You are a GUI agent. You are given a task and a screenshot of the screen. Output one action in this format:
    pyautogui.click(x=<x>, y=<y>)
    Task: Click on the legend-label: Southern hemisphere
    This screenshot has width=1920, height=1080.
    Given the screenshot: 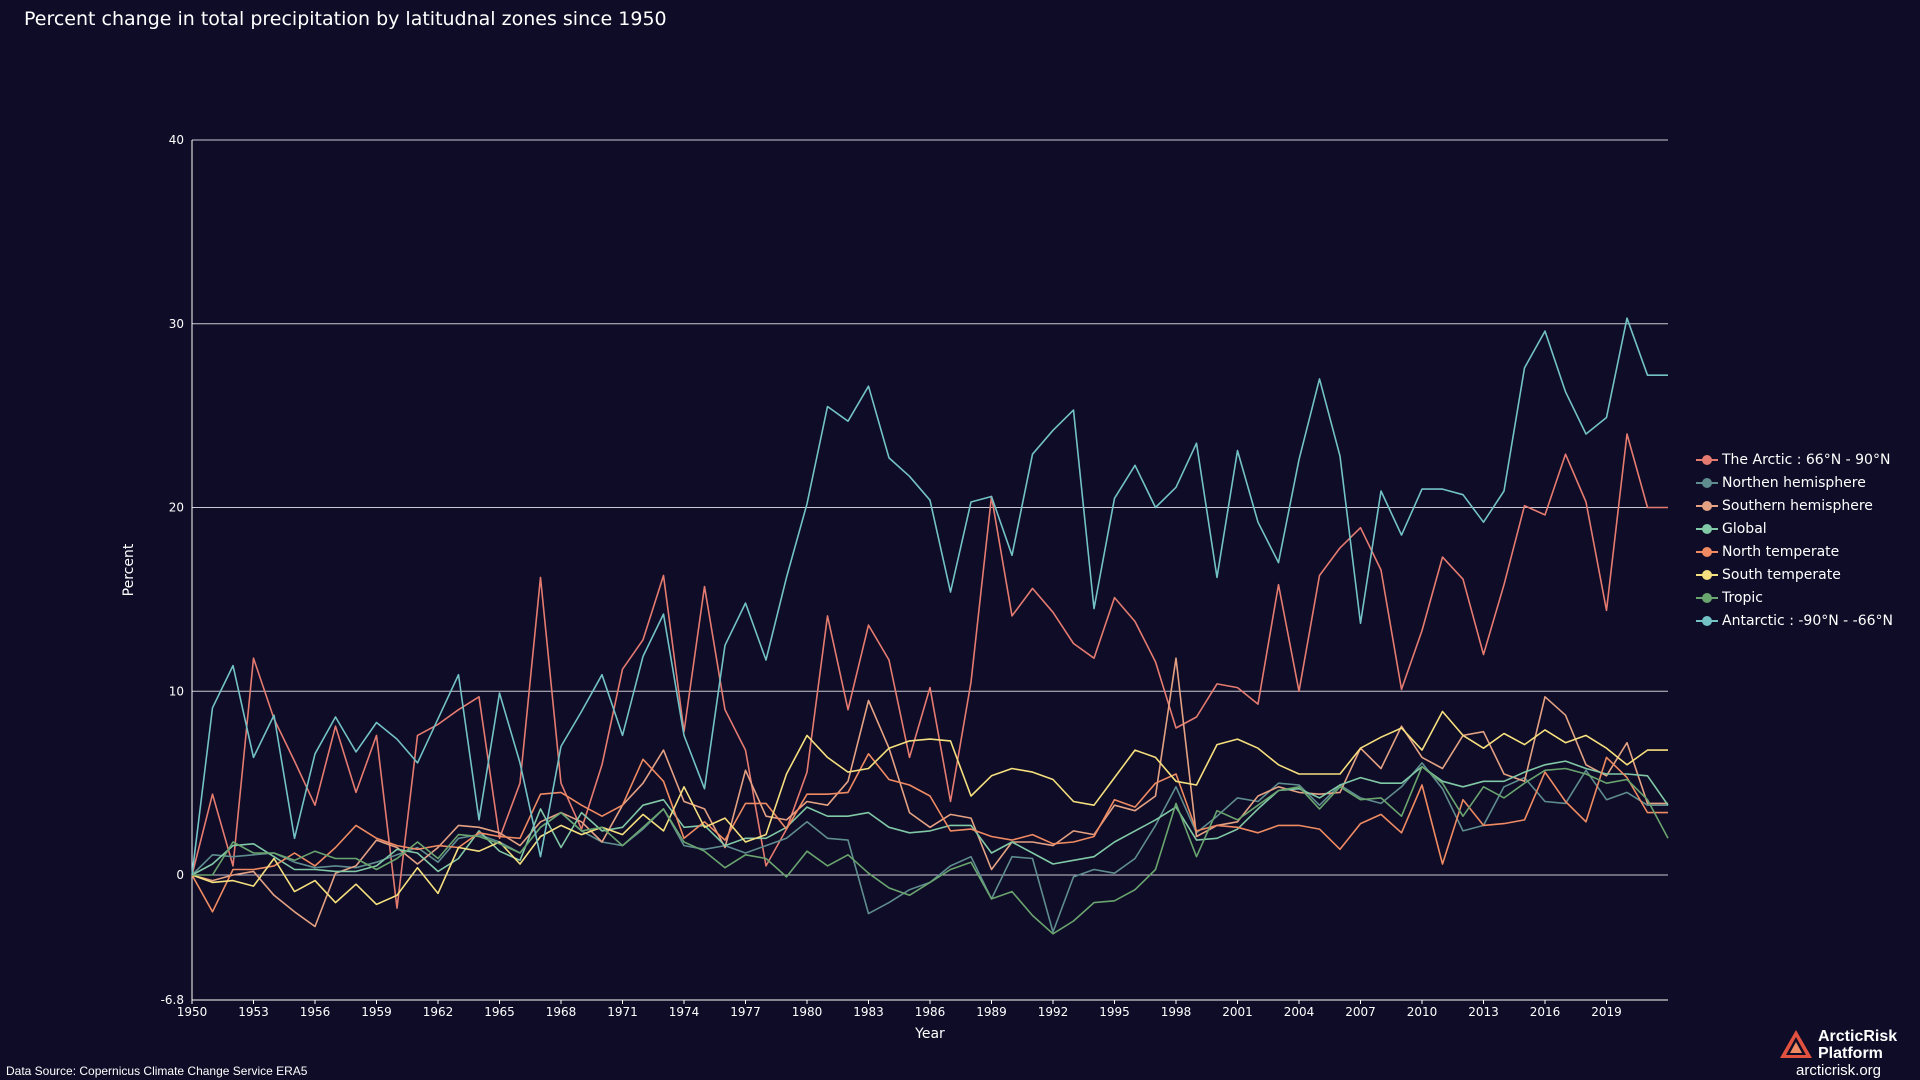 What is the action you would take?
    pyautogui.click(x=1797, y=505)
    